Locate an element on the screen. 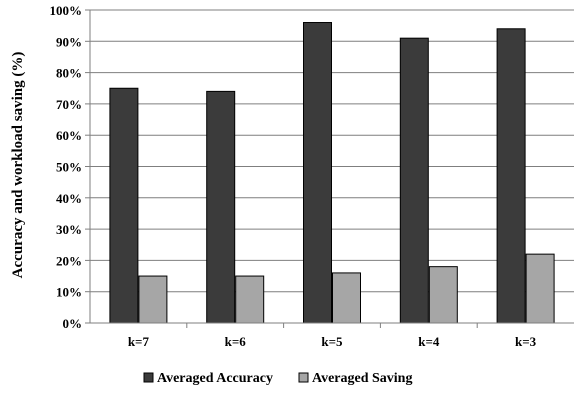  y-tick-label: 90% is located at coordinates (69, 41).